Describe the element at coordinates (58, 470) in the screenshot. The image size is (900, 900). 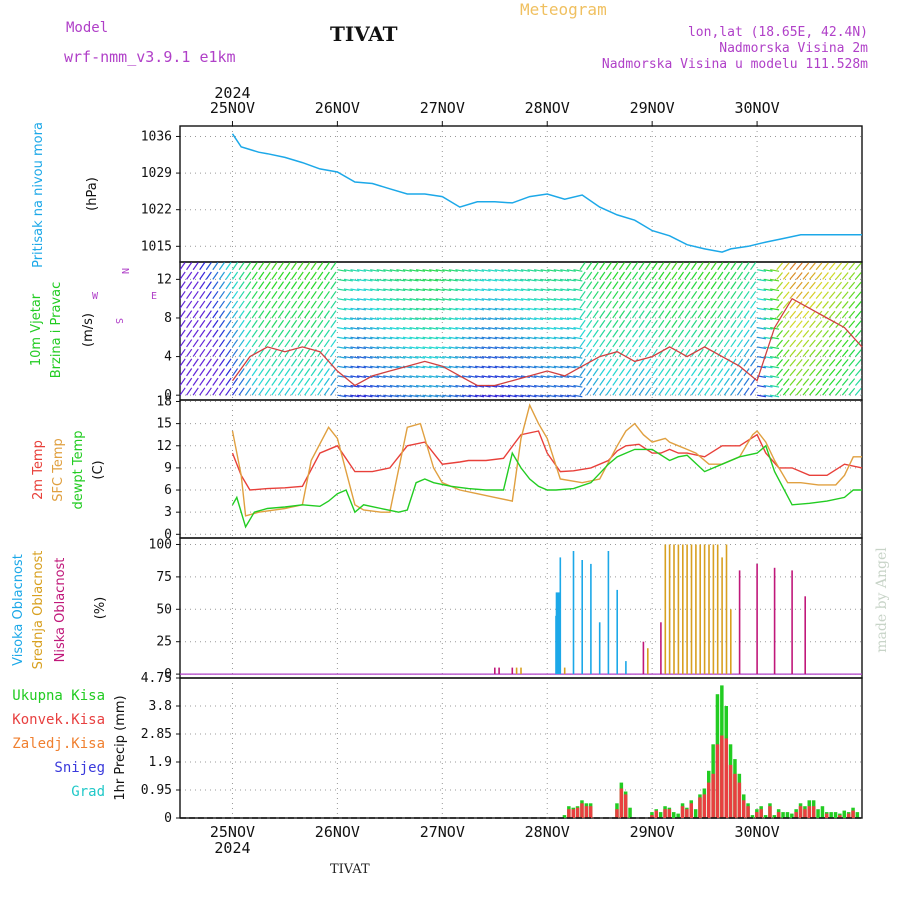
I see `temp-label-sfc: SFC Temp` at that location.